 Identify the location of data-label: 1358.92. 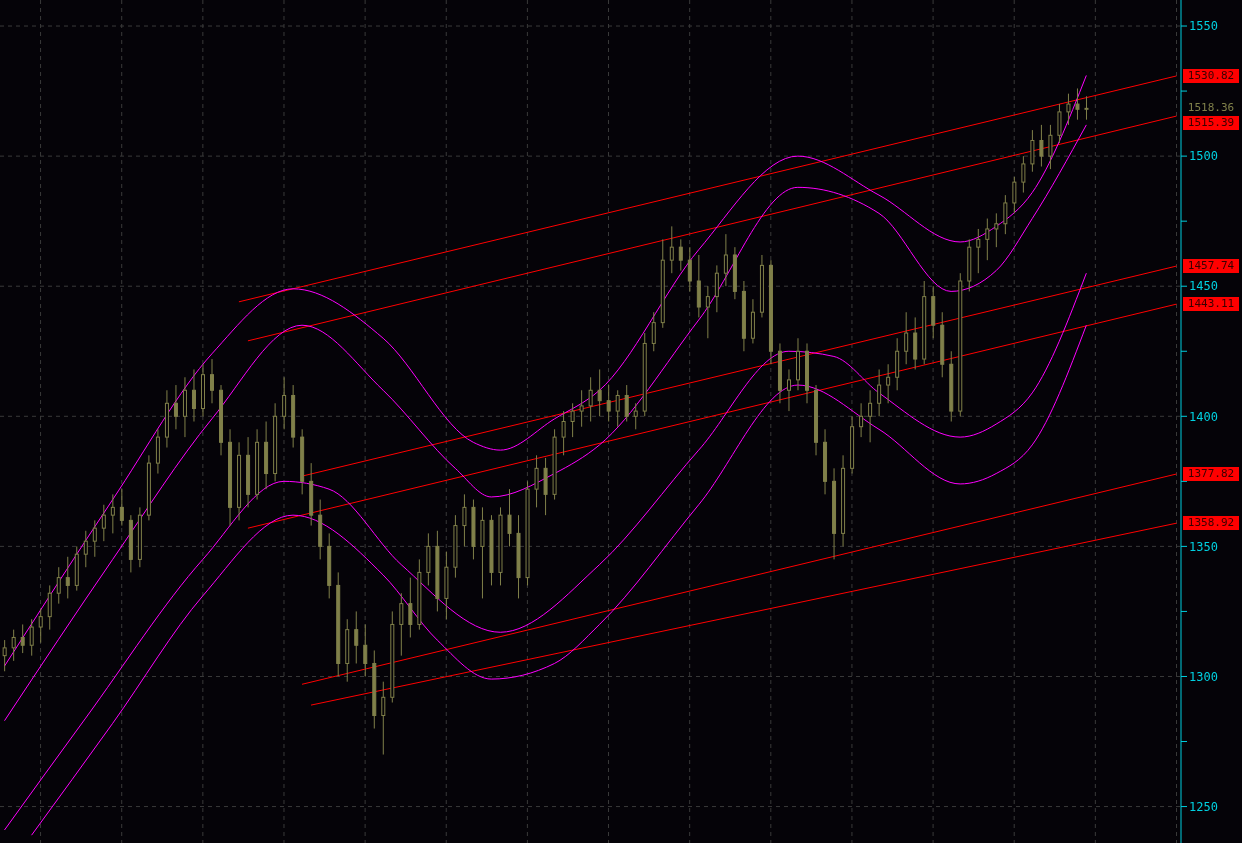
(1211, 523).